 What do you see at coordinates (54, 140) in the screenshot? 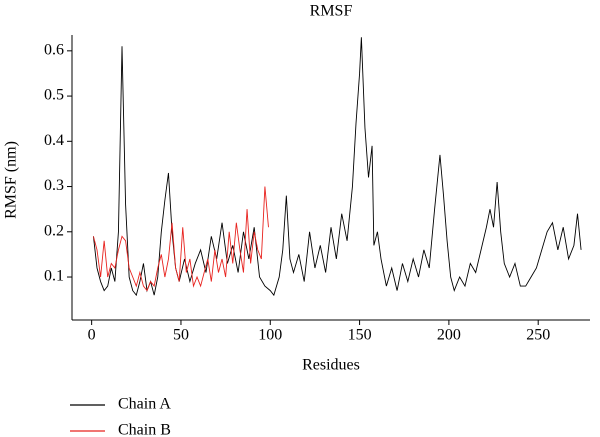
I see `y-tick-label: 0.4` at bounding box center [54, 140].